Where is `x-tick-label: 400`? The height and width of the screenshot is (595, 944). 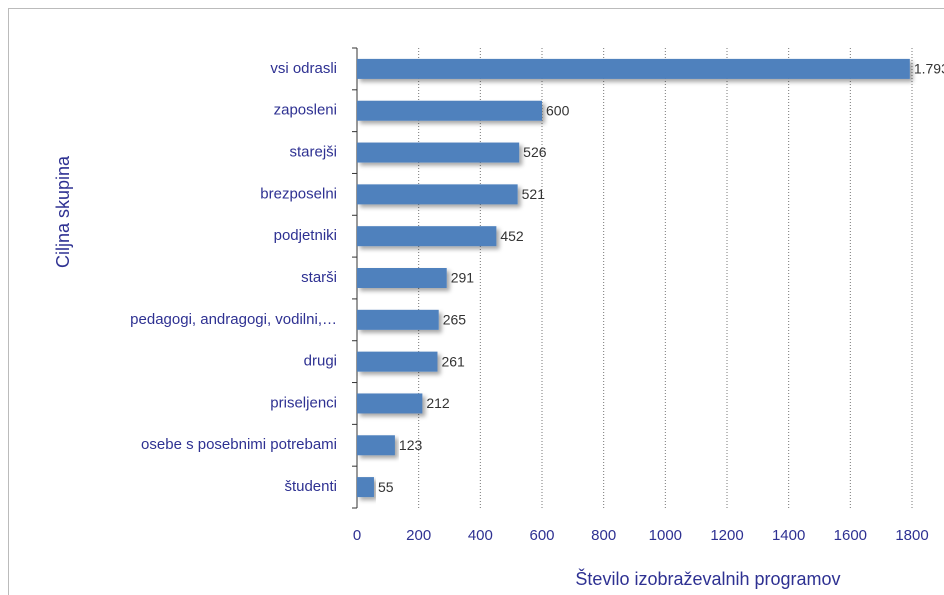 x-tick-label: 400 is located at coordinates (480, 535).